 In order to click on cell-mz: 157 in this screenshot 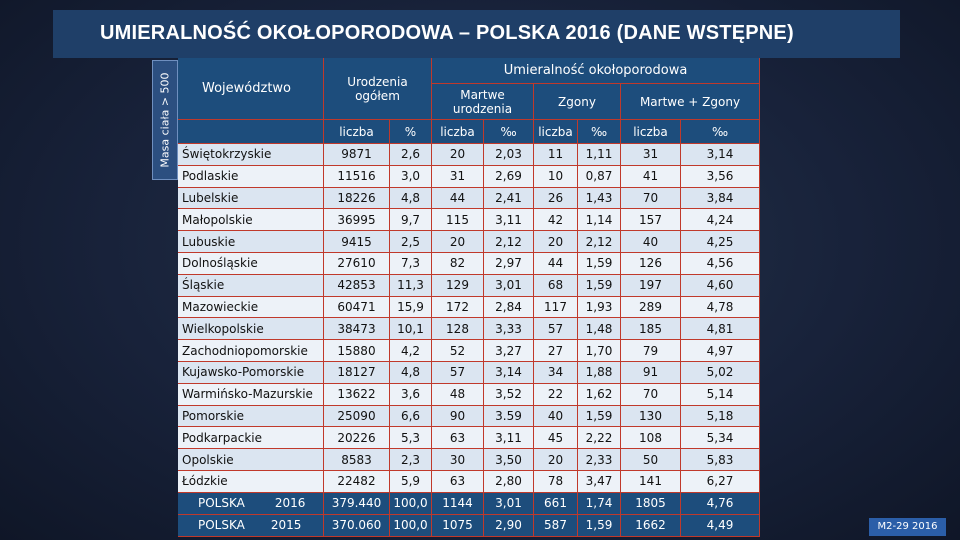, I will do `click(651, 220)`.